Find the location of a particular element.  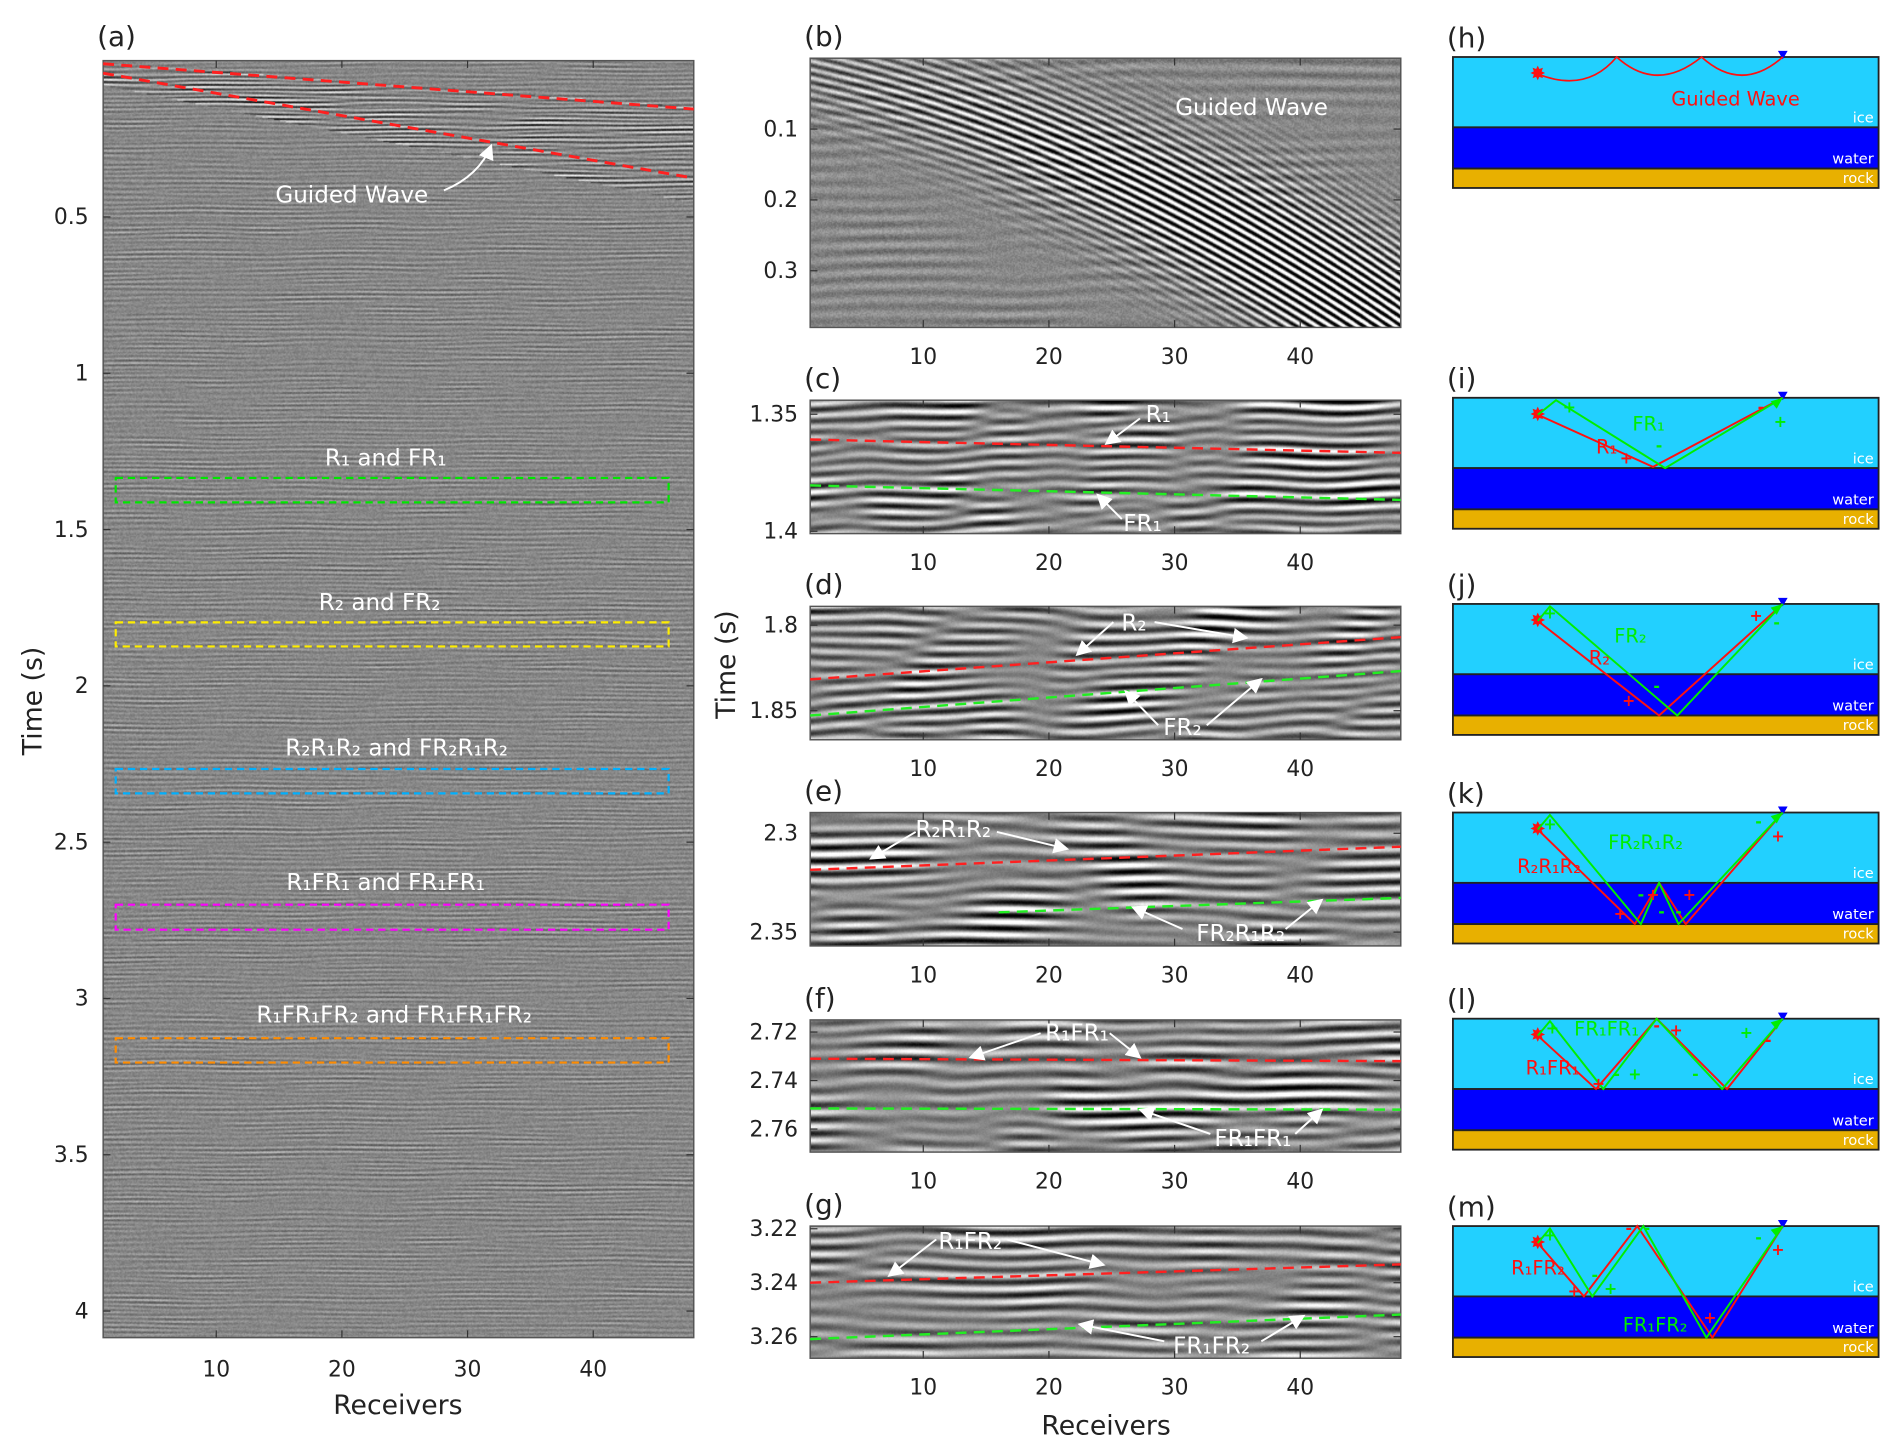

y-tick-label: 0.2 is located at coordinates (780, 200).